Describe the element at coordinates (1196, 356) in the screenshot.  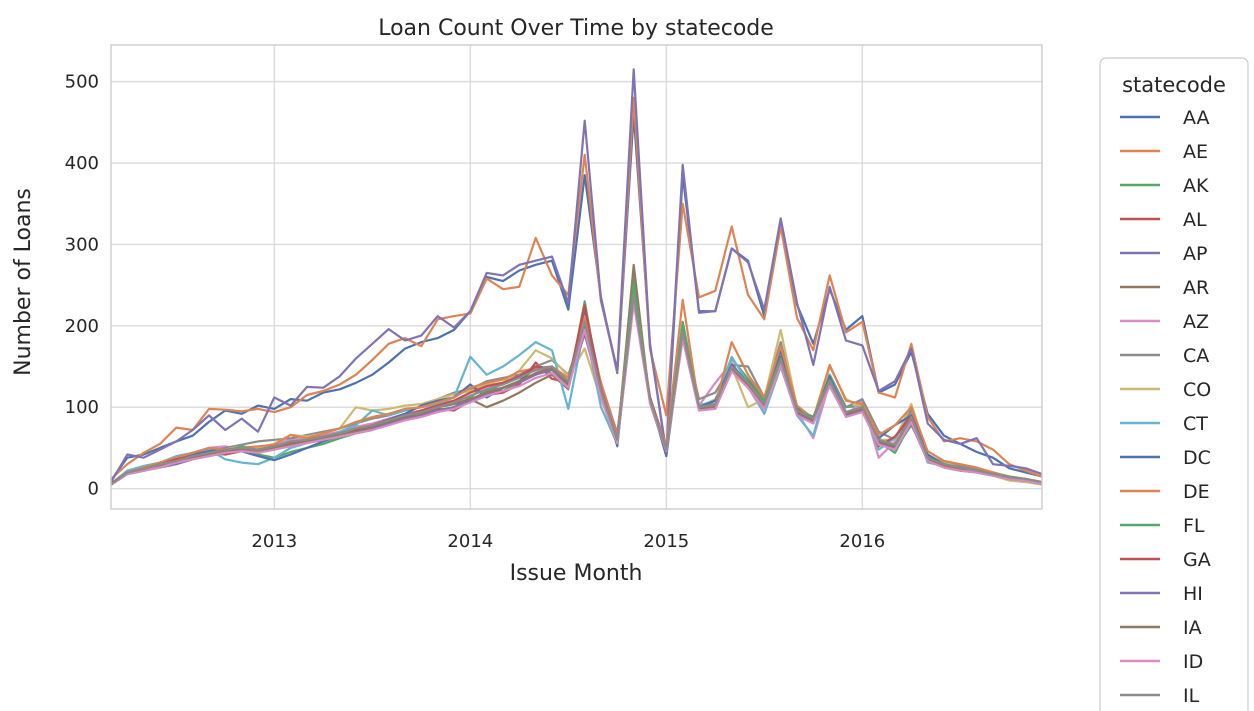
I see `legend-label: CA` at that location.